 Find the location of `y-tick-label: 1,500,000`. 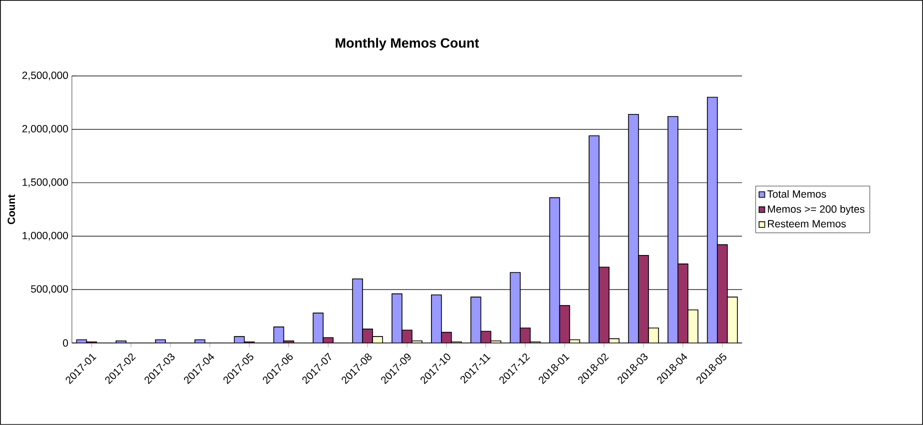

y-tick-label: 1,500,000 is located at coordinates (45, 183).